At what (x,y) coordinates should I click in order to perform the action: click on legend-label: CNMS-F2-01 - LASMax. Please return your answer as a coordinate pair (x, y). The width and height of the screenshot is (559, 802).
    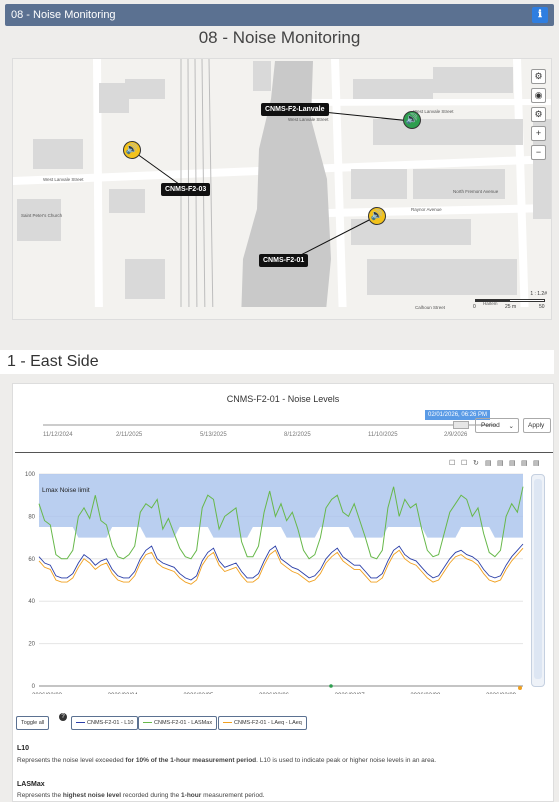
    Looking at the image, I should click on (183, 723).